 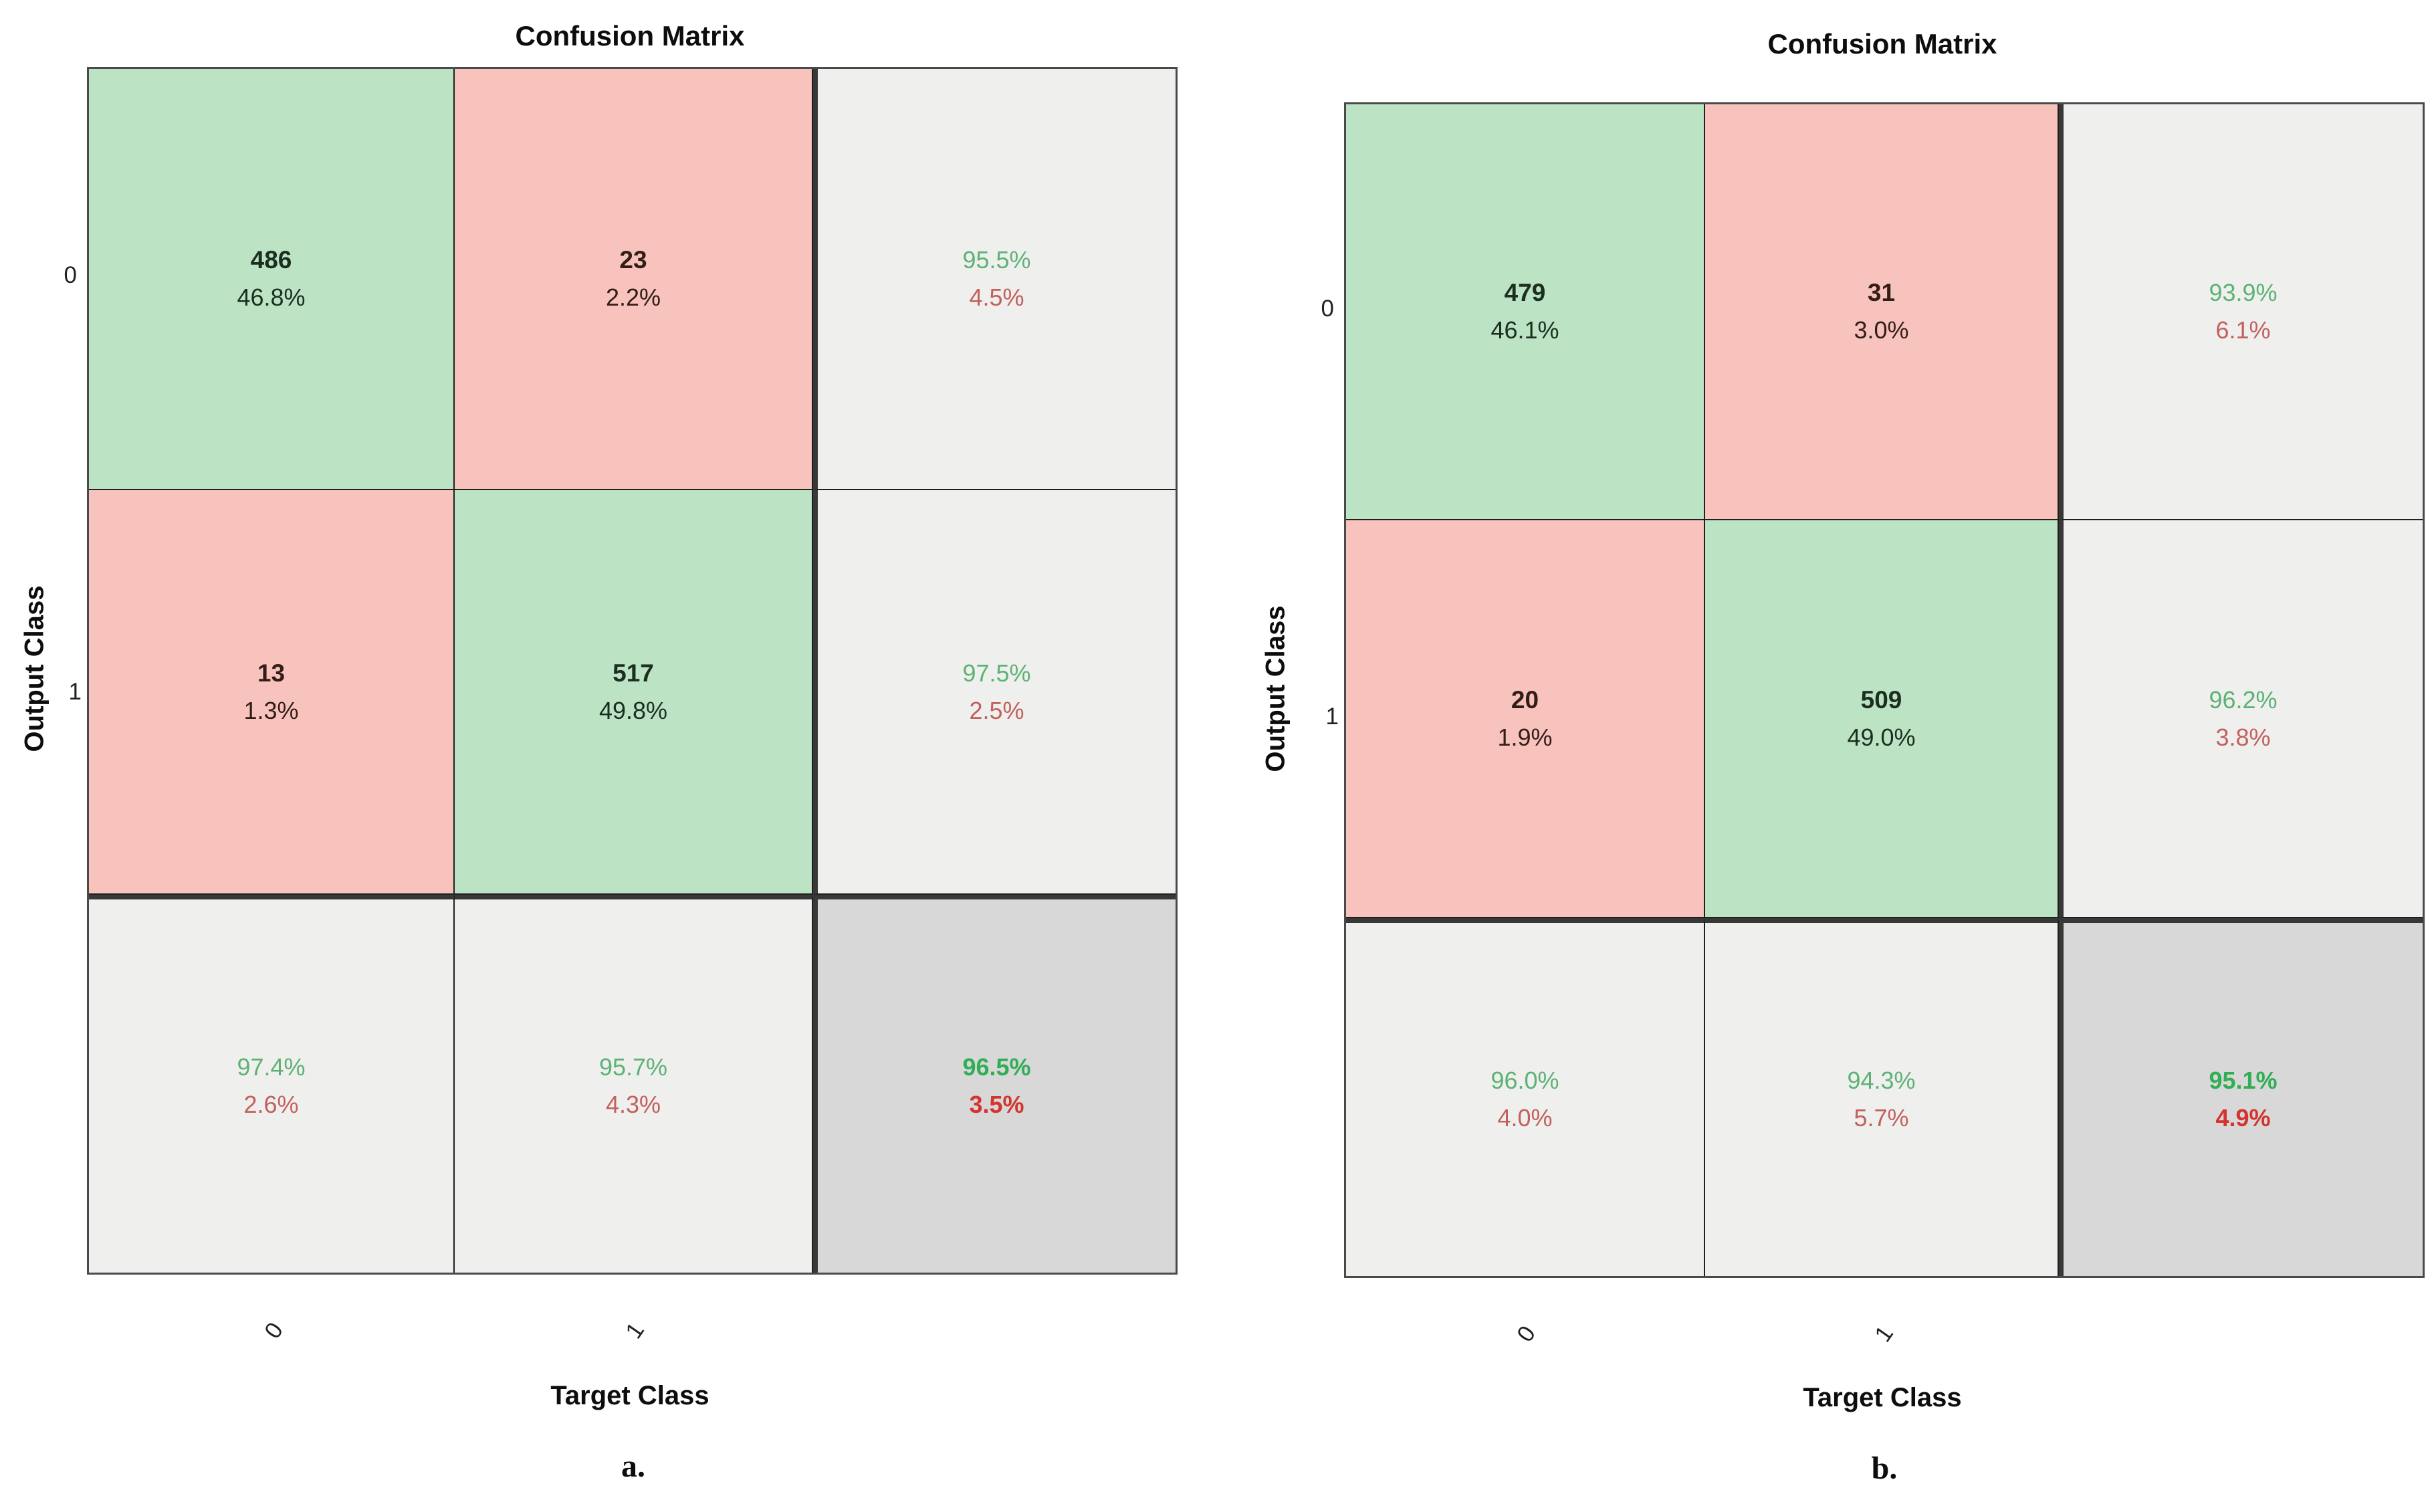 What do you see at coordinates (2243, 292) in the screenshot?
I see `row-accuracy: 93.9%` at bounding box center [2243, 292].